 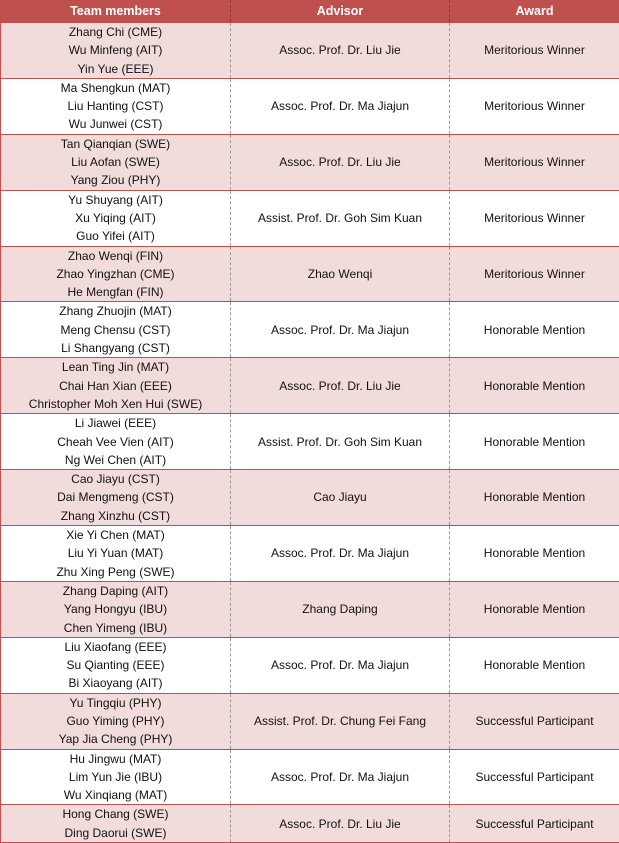 What do you see at coordinates (115, 69) in the screenshot?
I see `team-member: Yin Yue (EEE)` at bounding box center [115, 69].